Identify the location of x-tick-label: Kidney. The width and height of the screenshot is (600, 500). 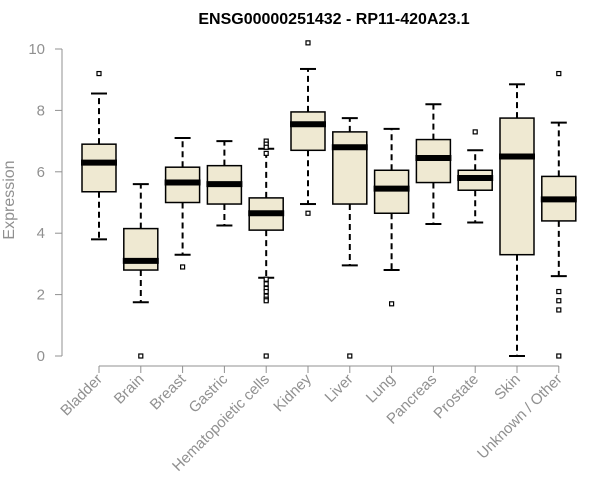
(292, 392).